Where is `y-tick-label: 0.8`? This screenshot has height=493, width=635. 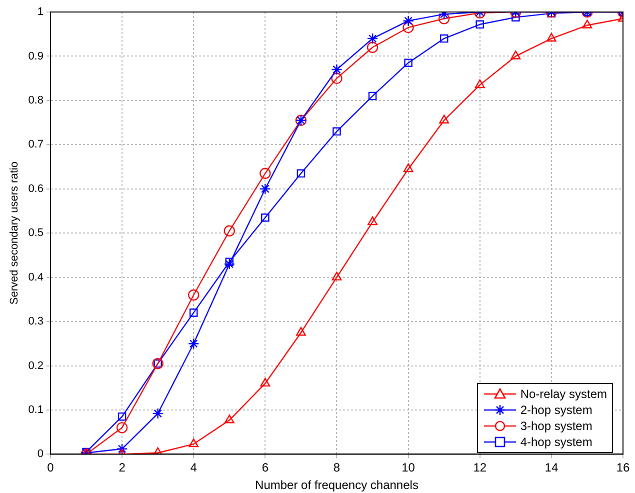
y-tick-label: 0.8 is located at coordinates (36, 100).